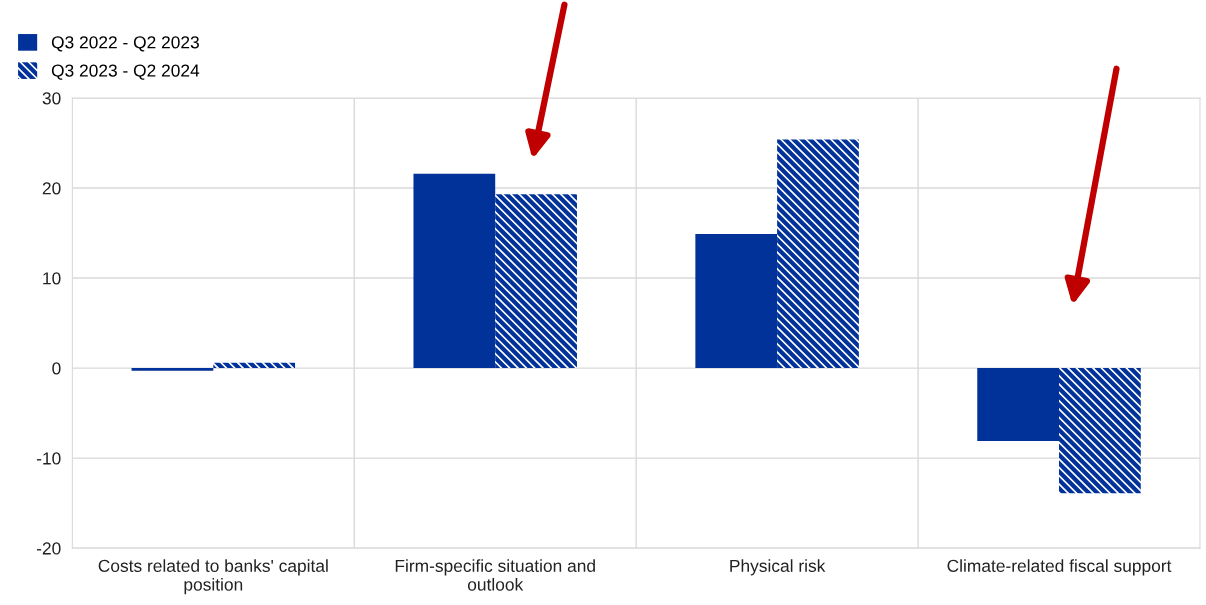 Image resolution: width=1206 pixels, height=605 pixels. Describe the element at coordinates (125, 44) in the screenshot. I see `legend-label: Q3 2022 - Q2 2023` at that location.